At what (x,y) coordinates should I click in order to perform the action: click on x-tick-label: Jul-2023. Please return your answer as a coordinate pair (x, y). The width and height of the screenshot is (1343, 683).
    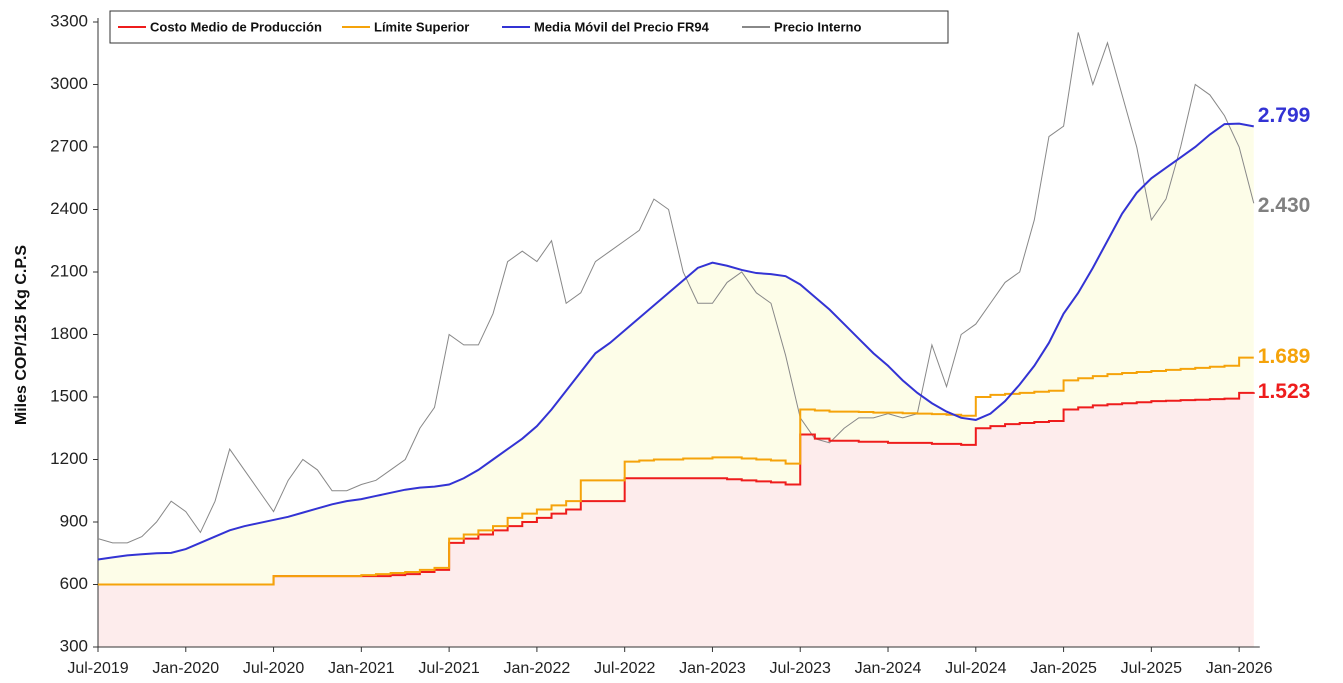
    Looking at the image, I should click on (800, 668).